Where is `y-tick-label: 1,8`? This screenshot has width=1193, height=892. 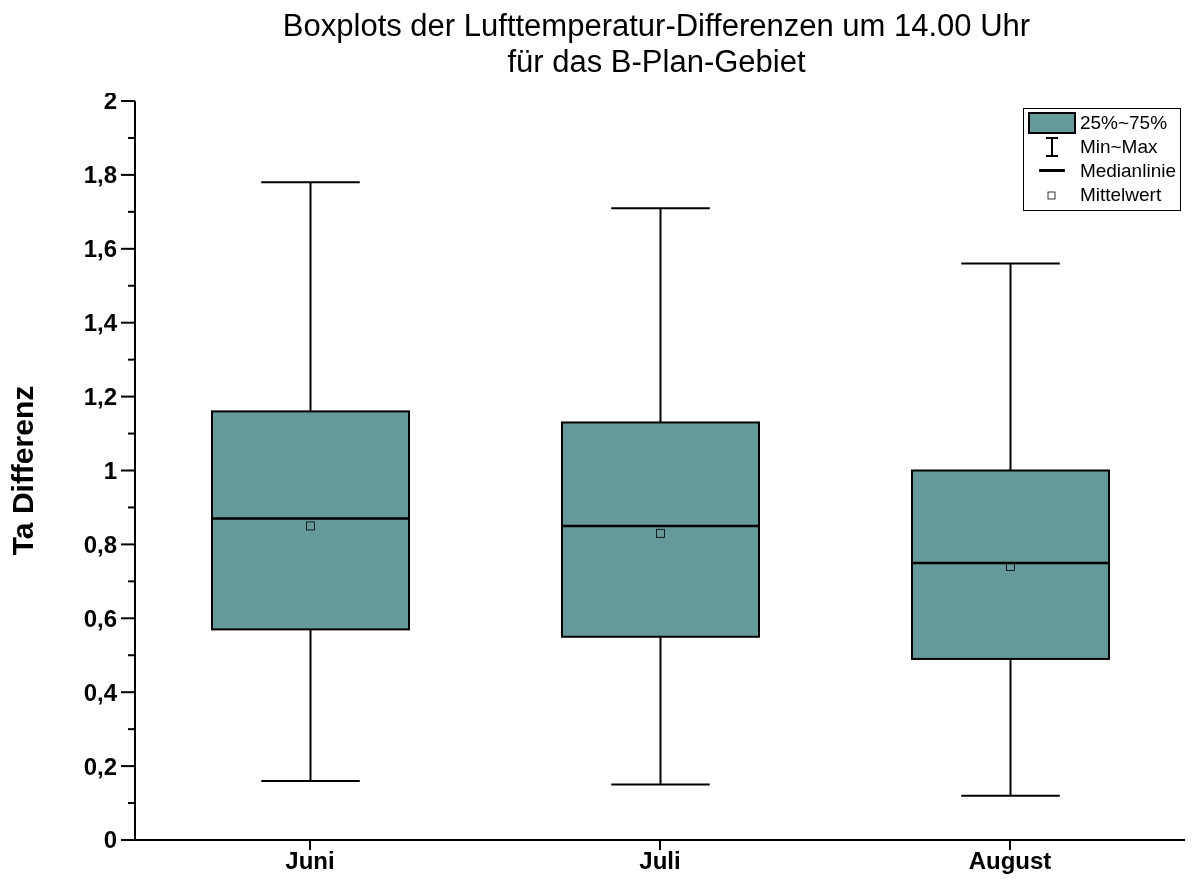 y-tick-label: 1,8 is located at coordinates (100, 175).